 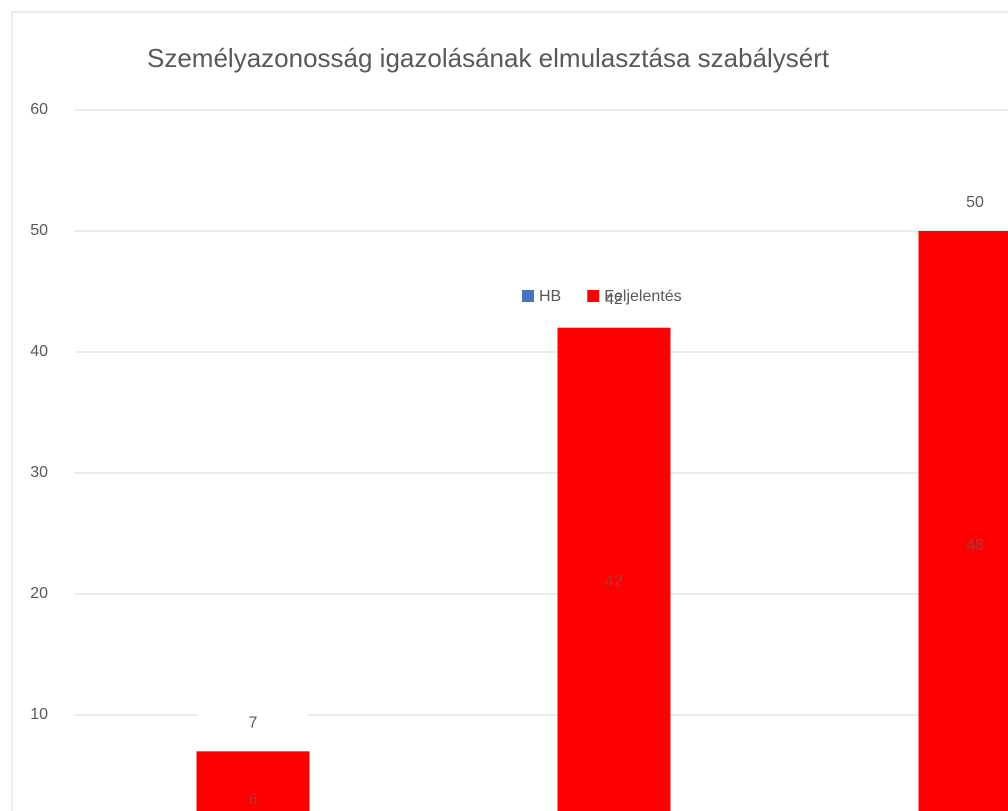 I want to click on legend-label: HB, so click(x=550, y=296).